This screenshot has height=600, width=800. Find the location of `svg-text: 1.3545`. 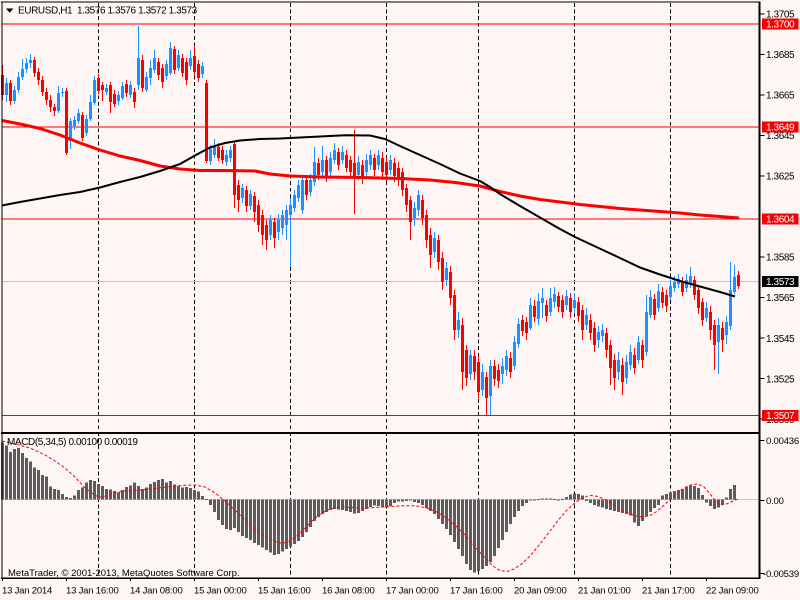

svg-text: 1.3545 is located at coordinates (780, 339).